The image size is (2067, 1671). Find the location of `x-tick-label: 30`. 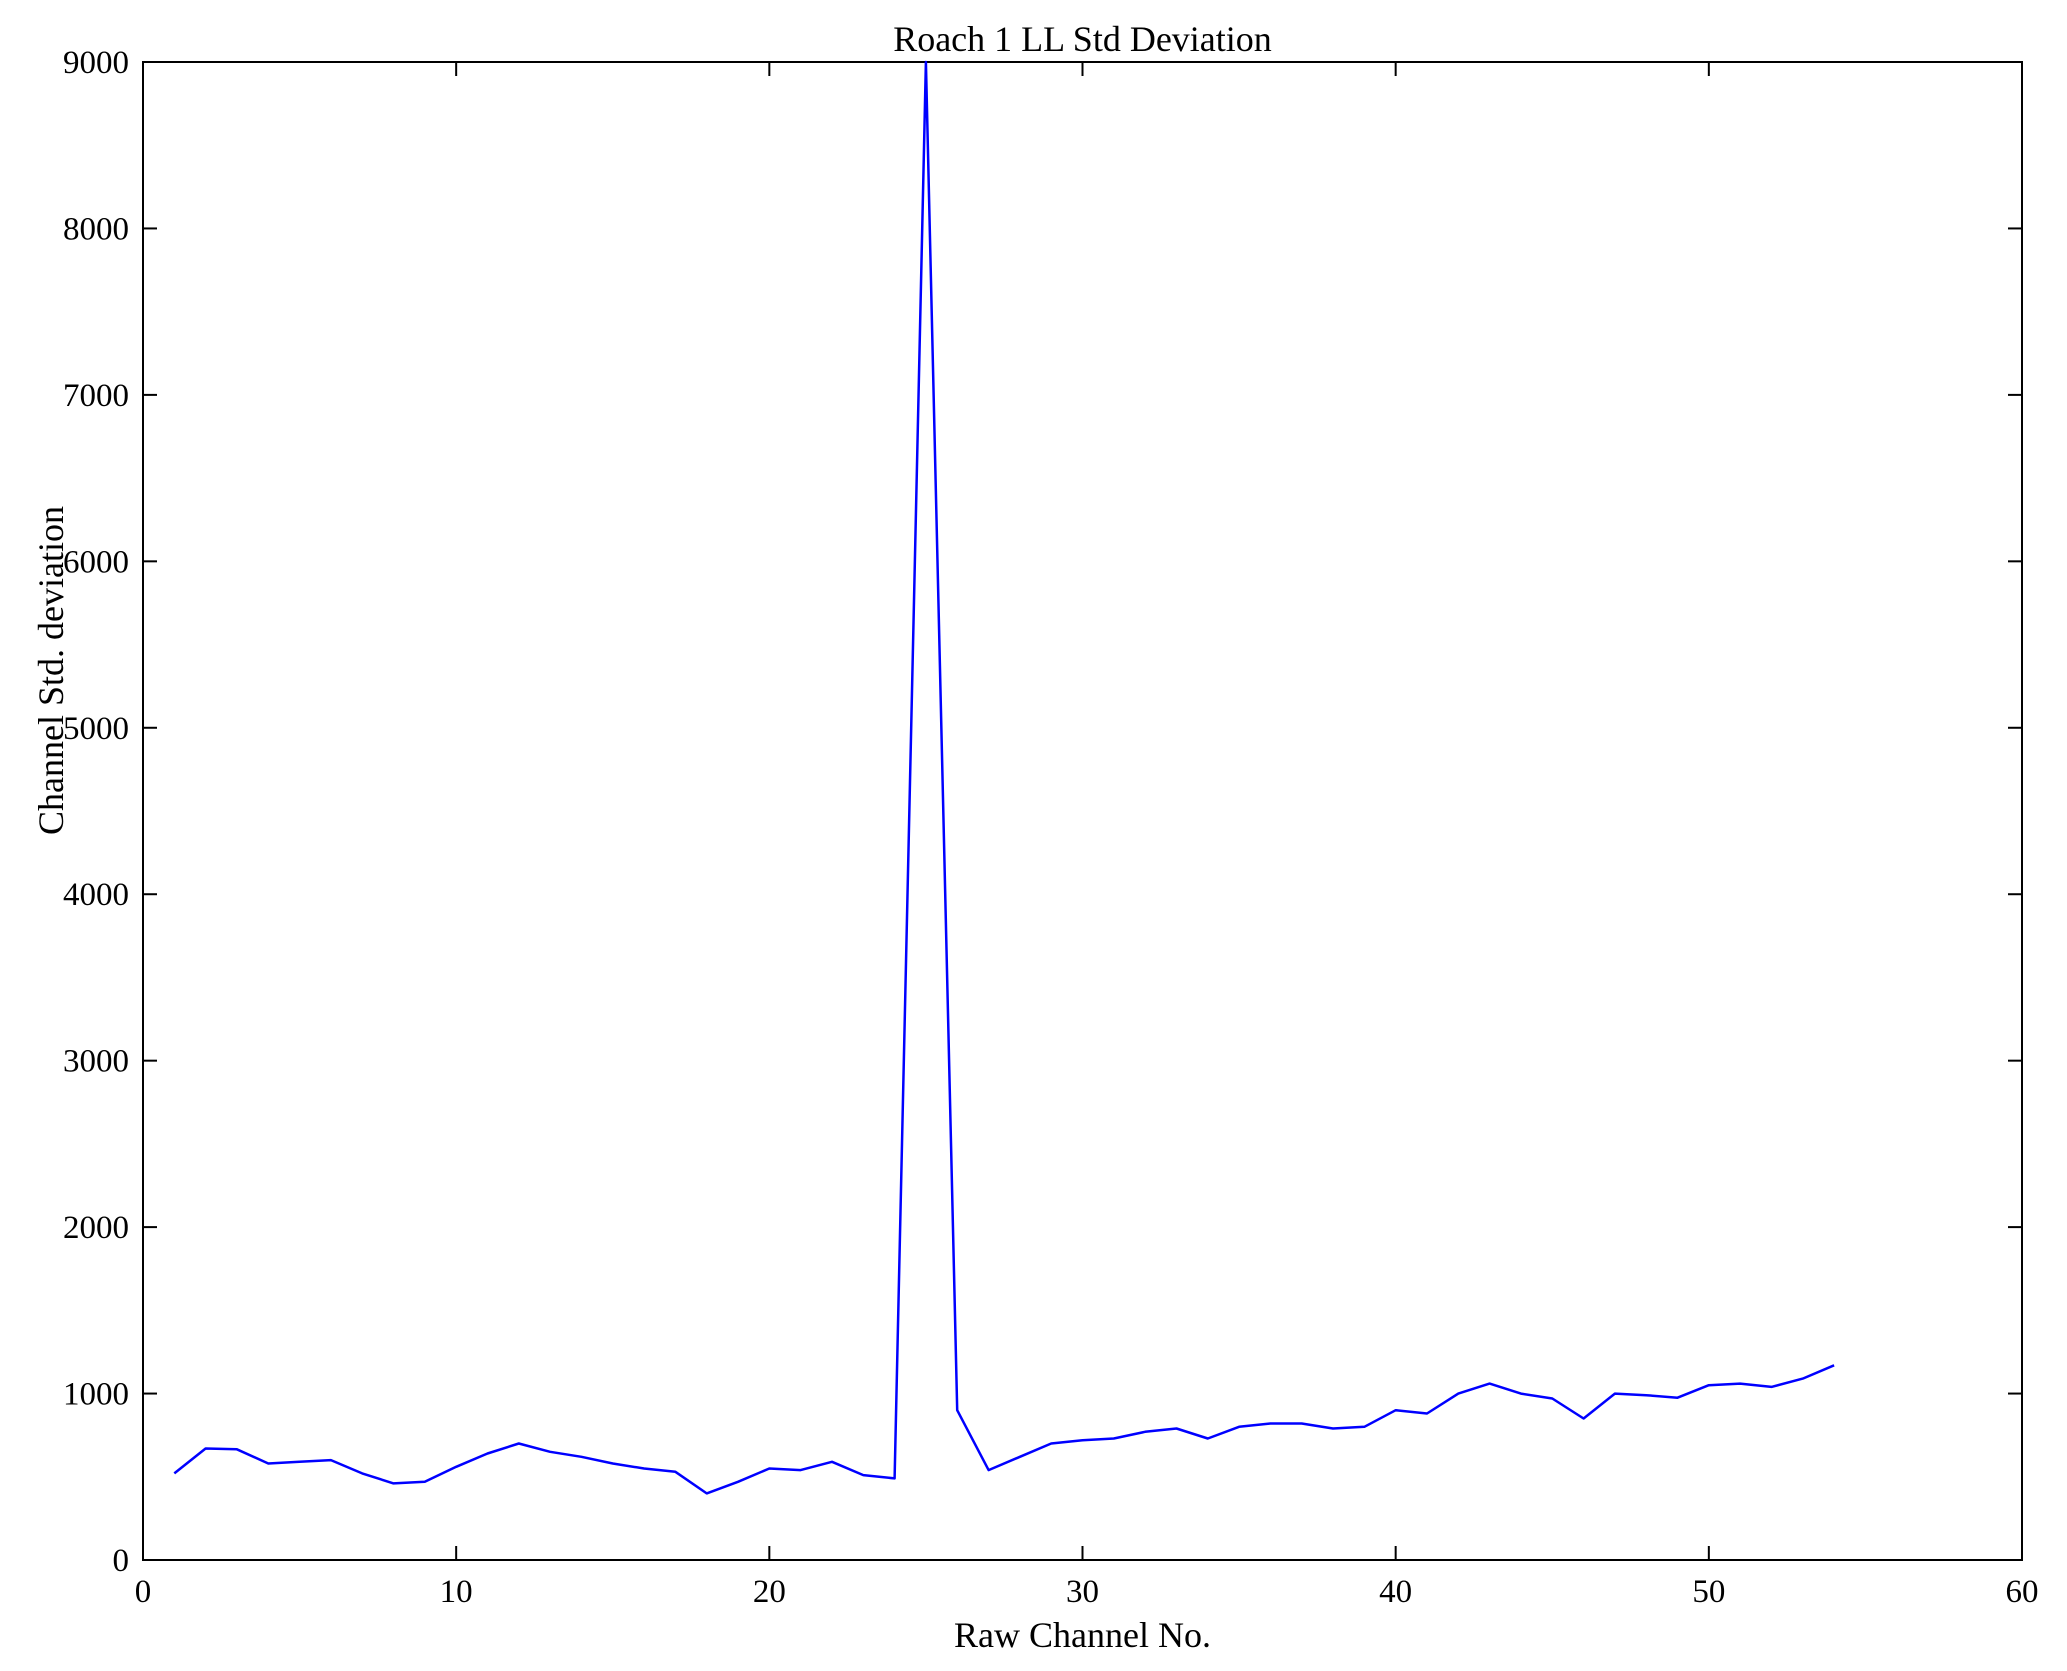

x-tick-label: 30 is located at coordinates (1082, 1592).